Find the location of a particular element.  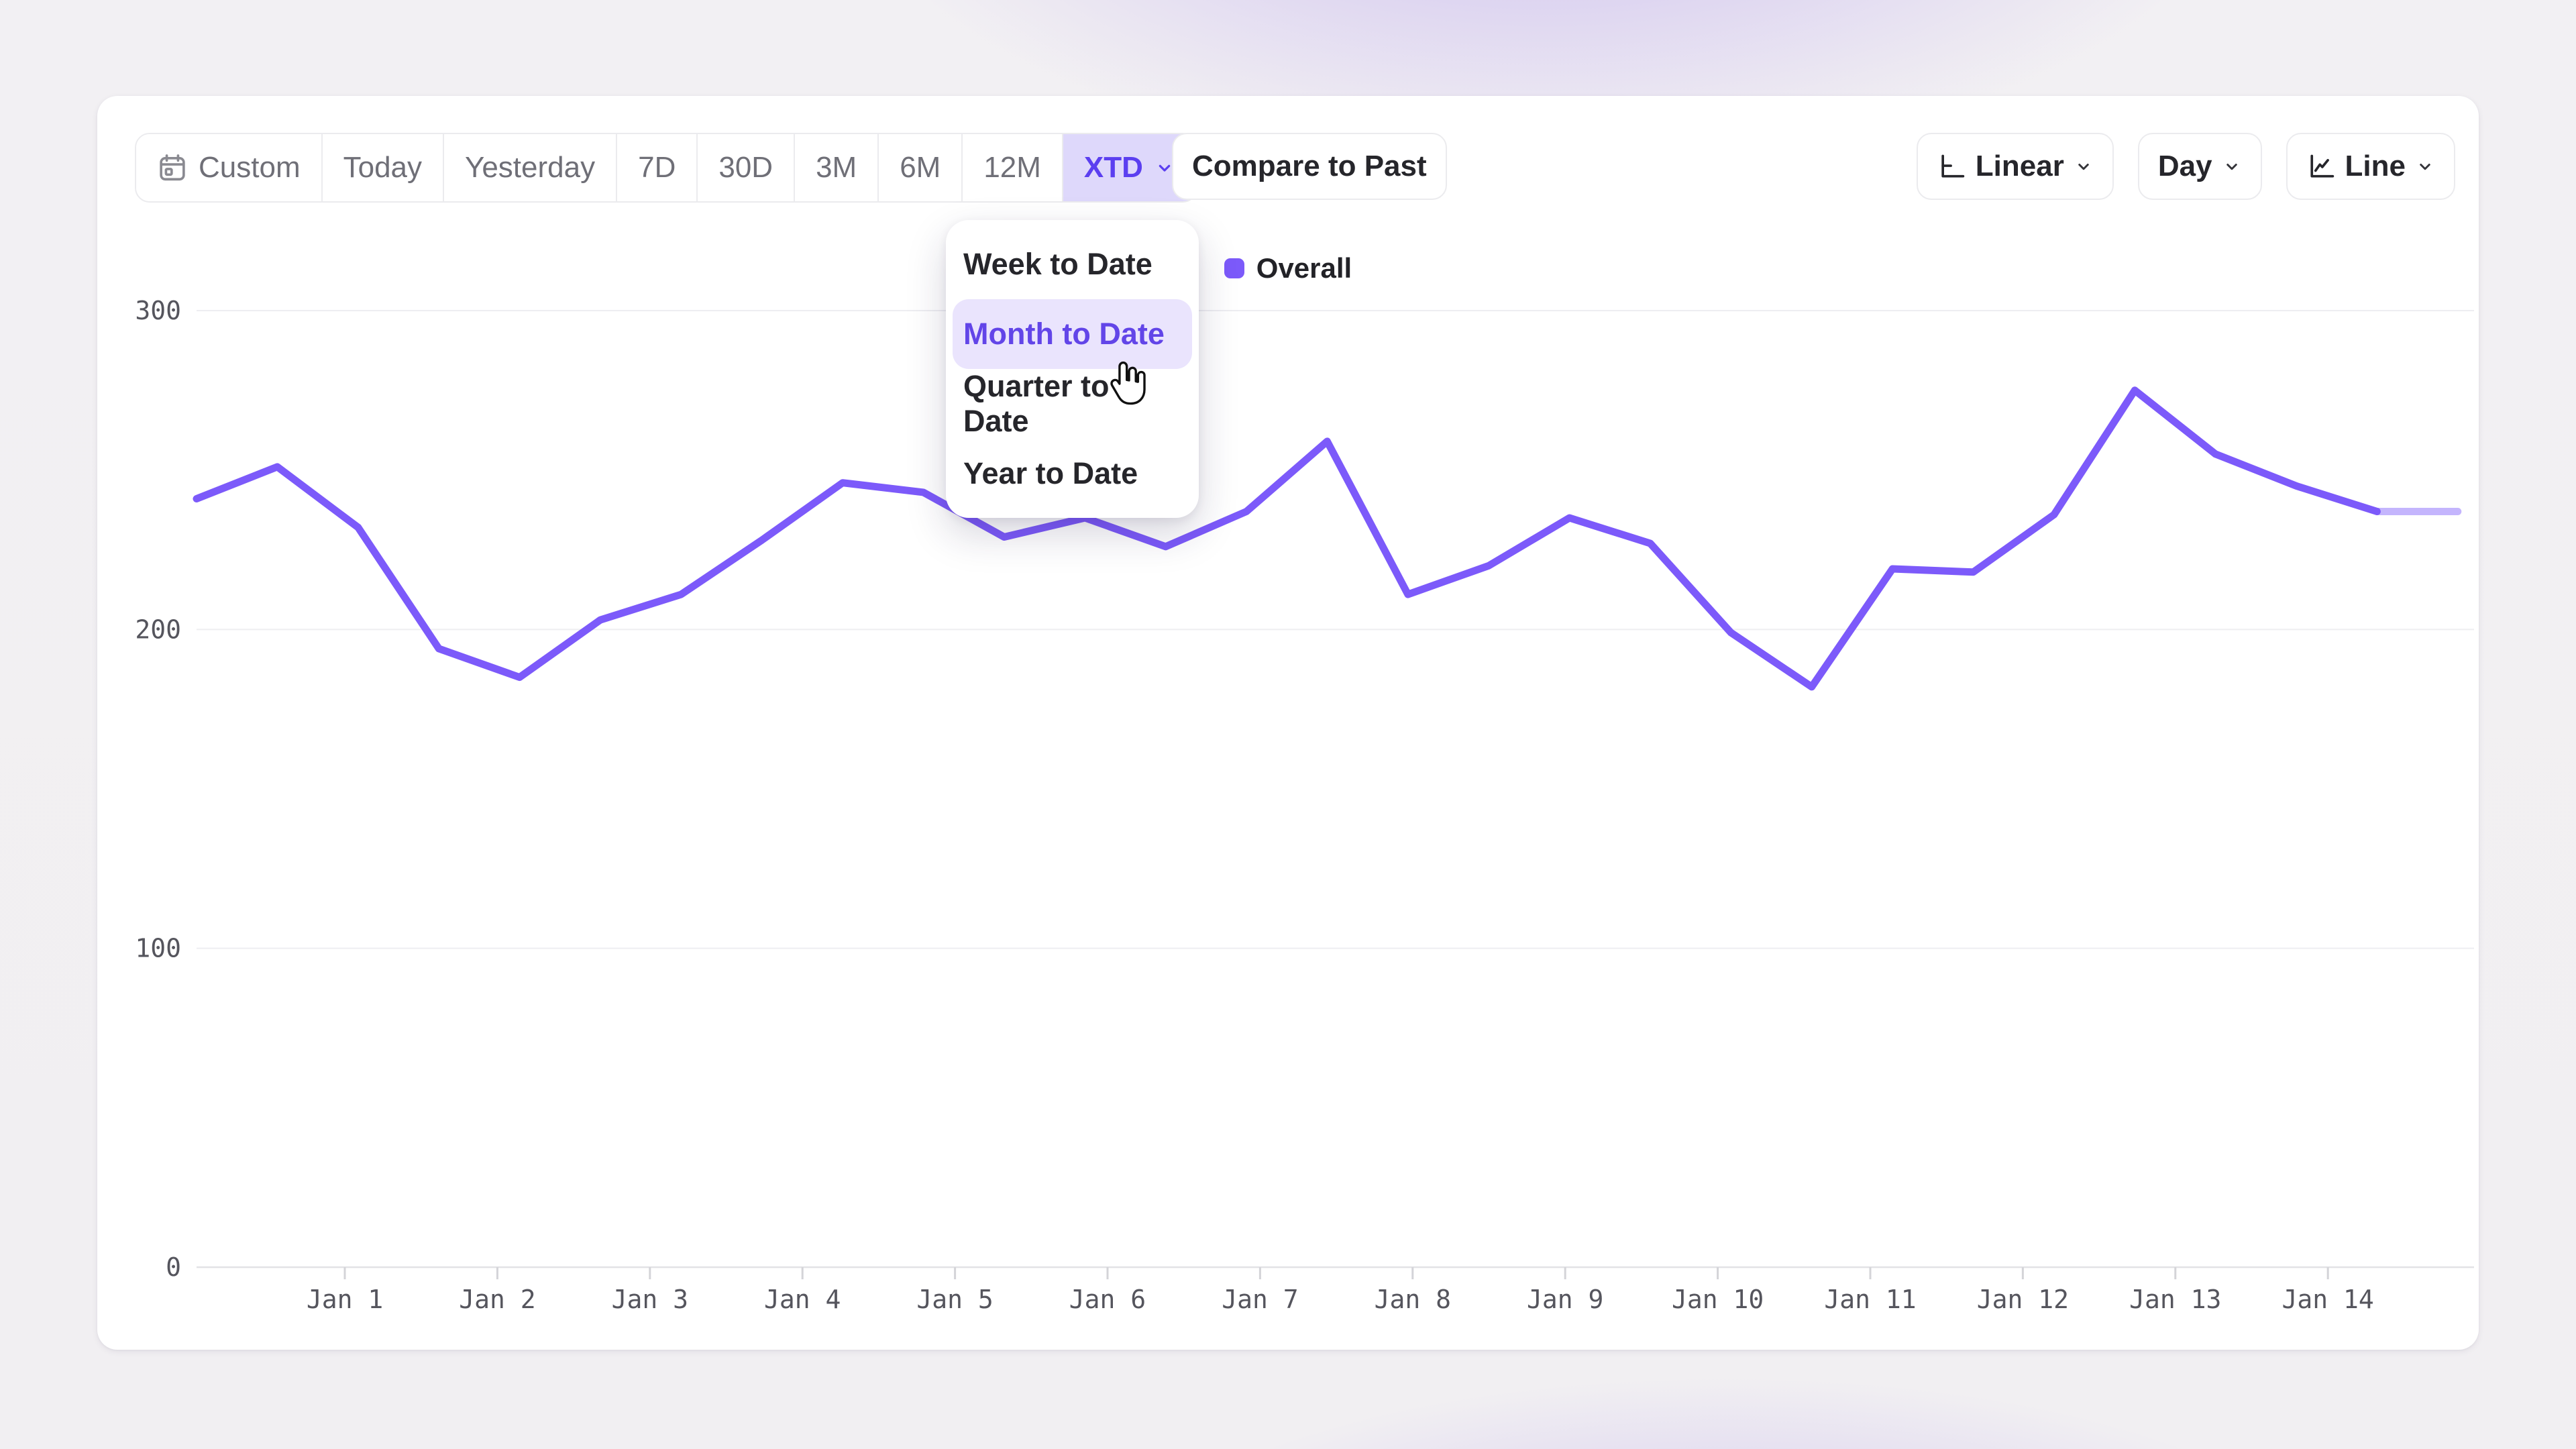

svg-text: 200 is located at coordinates (158, 629).